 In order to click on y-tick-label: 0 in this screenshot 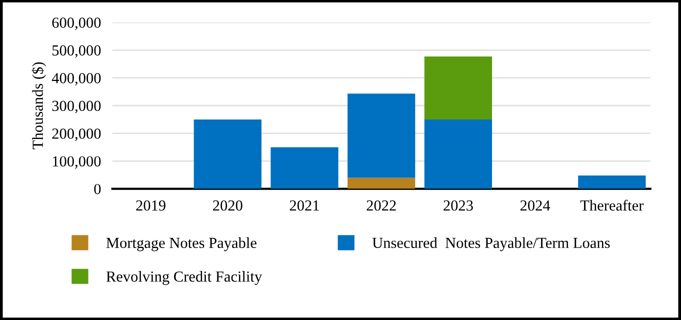, I will do `click(97, 189)`.